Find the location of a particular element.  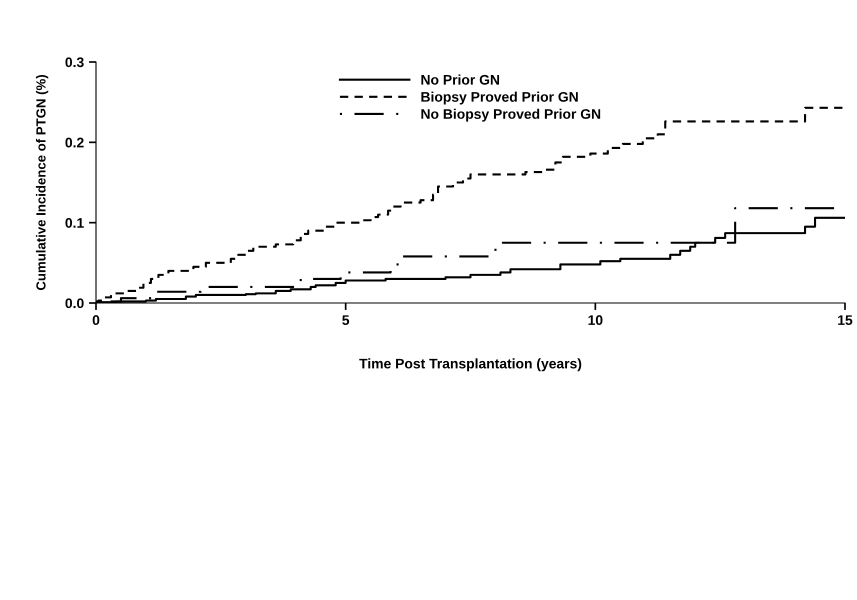

x-tick-label: 5 is located at coordinates (346, 320).